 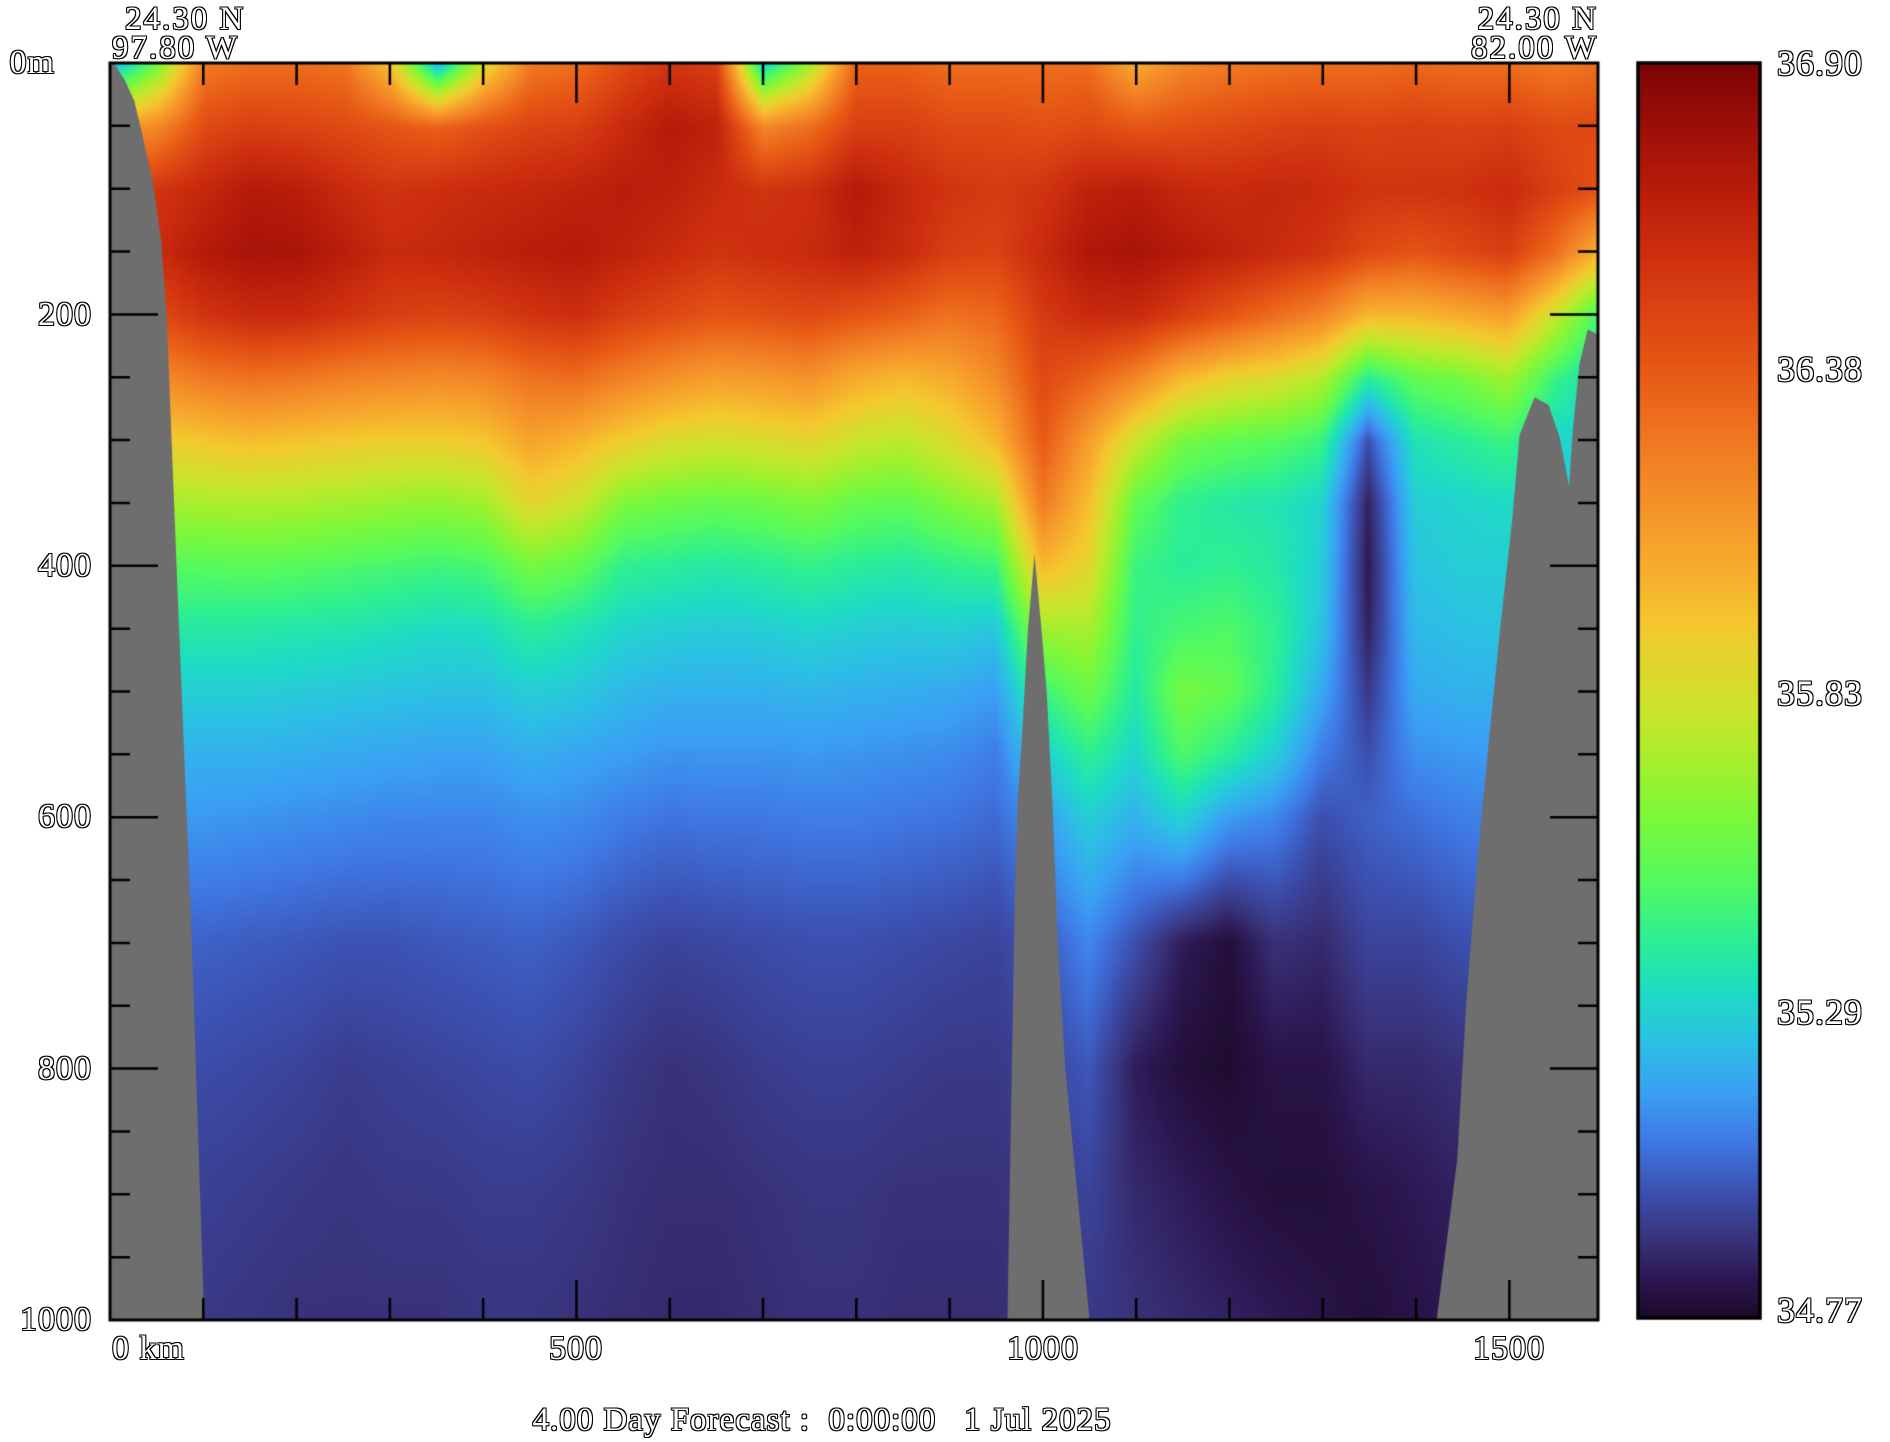 I want to click on section-start-latitude: 24.30 N, so click(x=185, y=19).